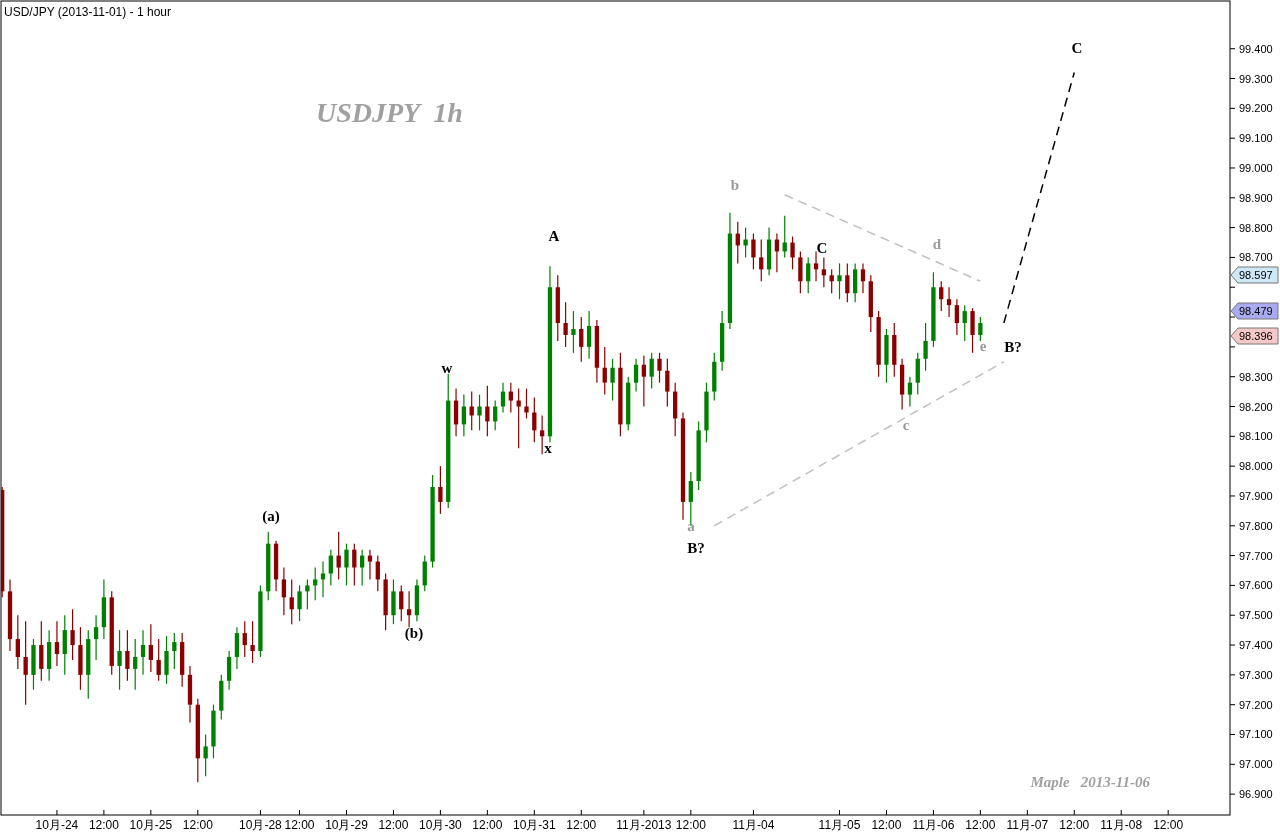 The image size is (1280, 834). Describe the element at coordinates (1254, 275) in the screenshot. I see `price-tag: 98.597` at that location.